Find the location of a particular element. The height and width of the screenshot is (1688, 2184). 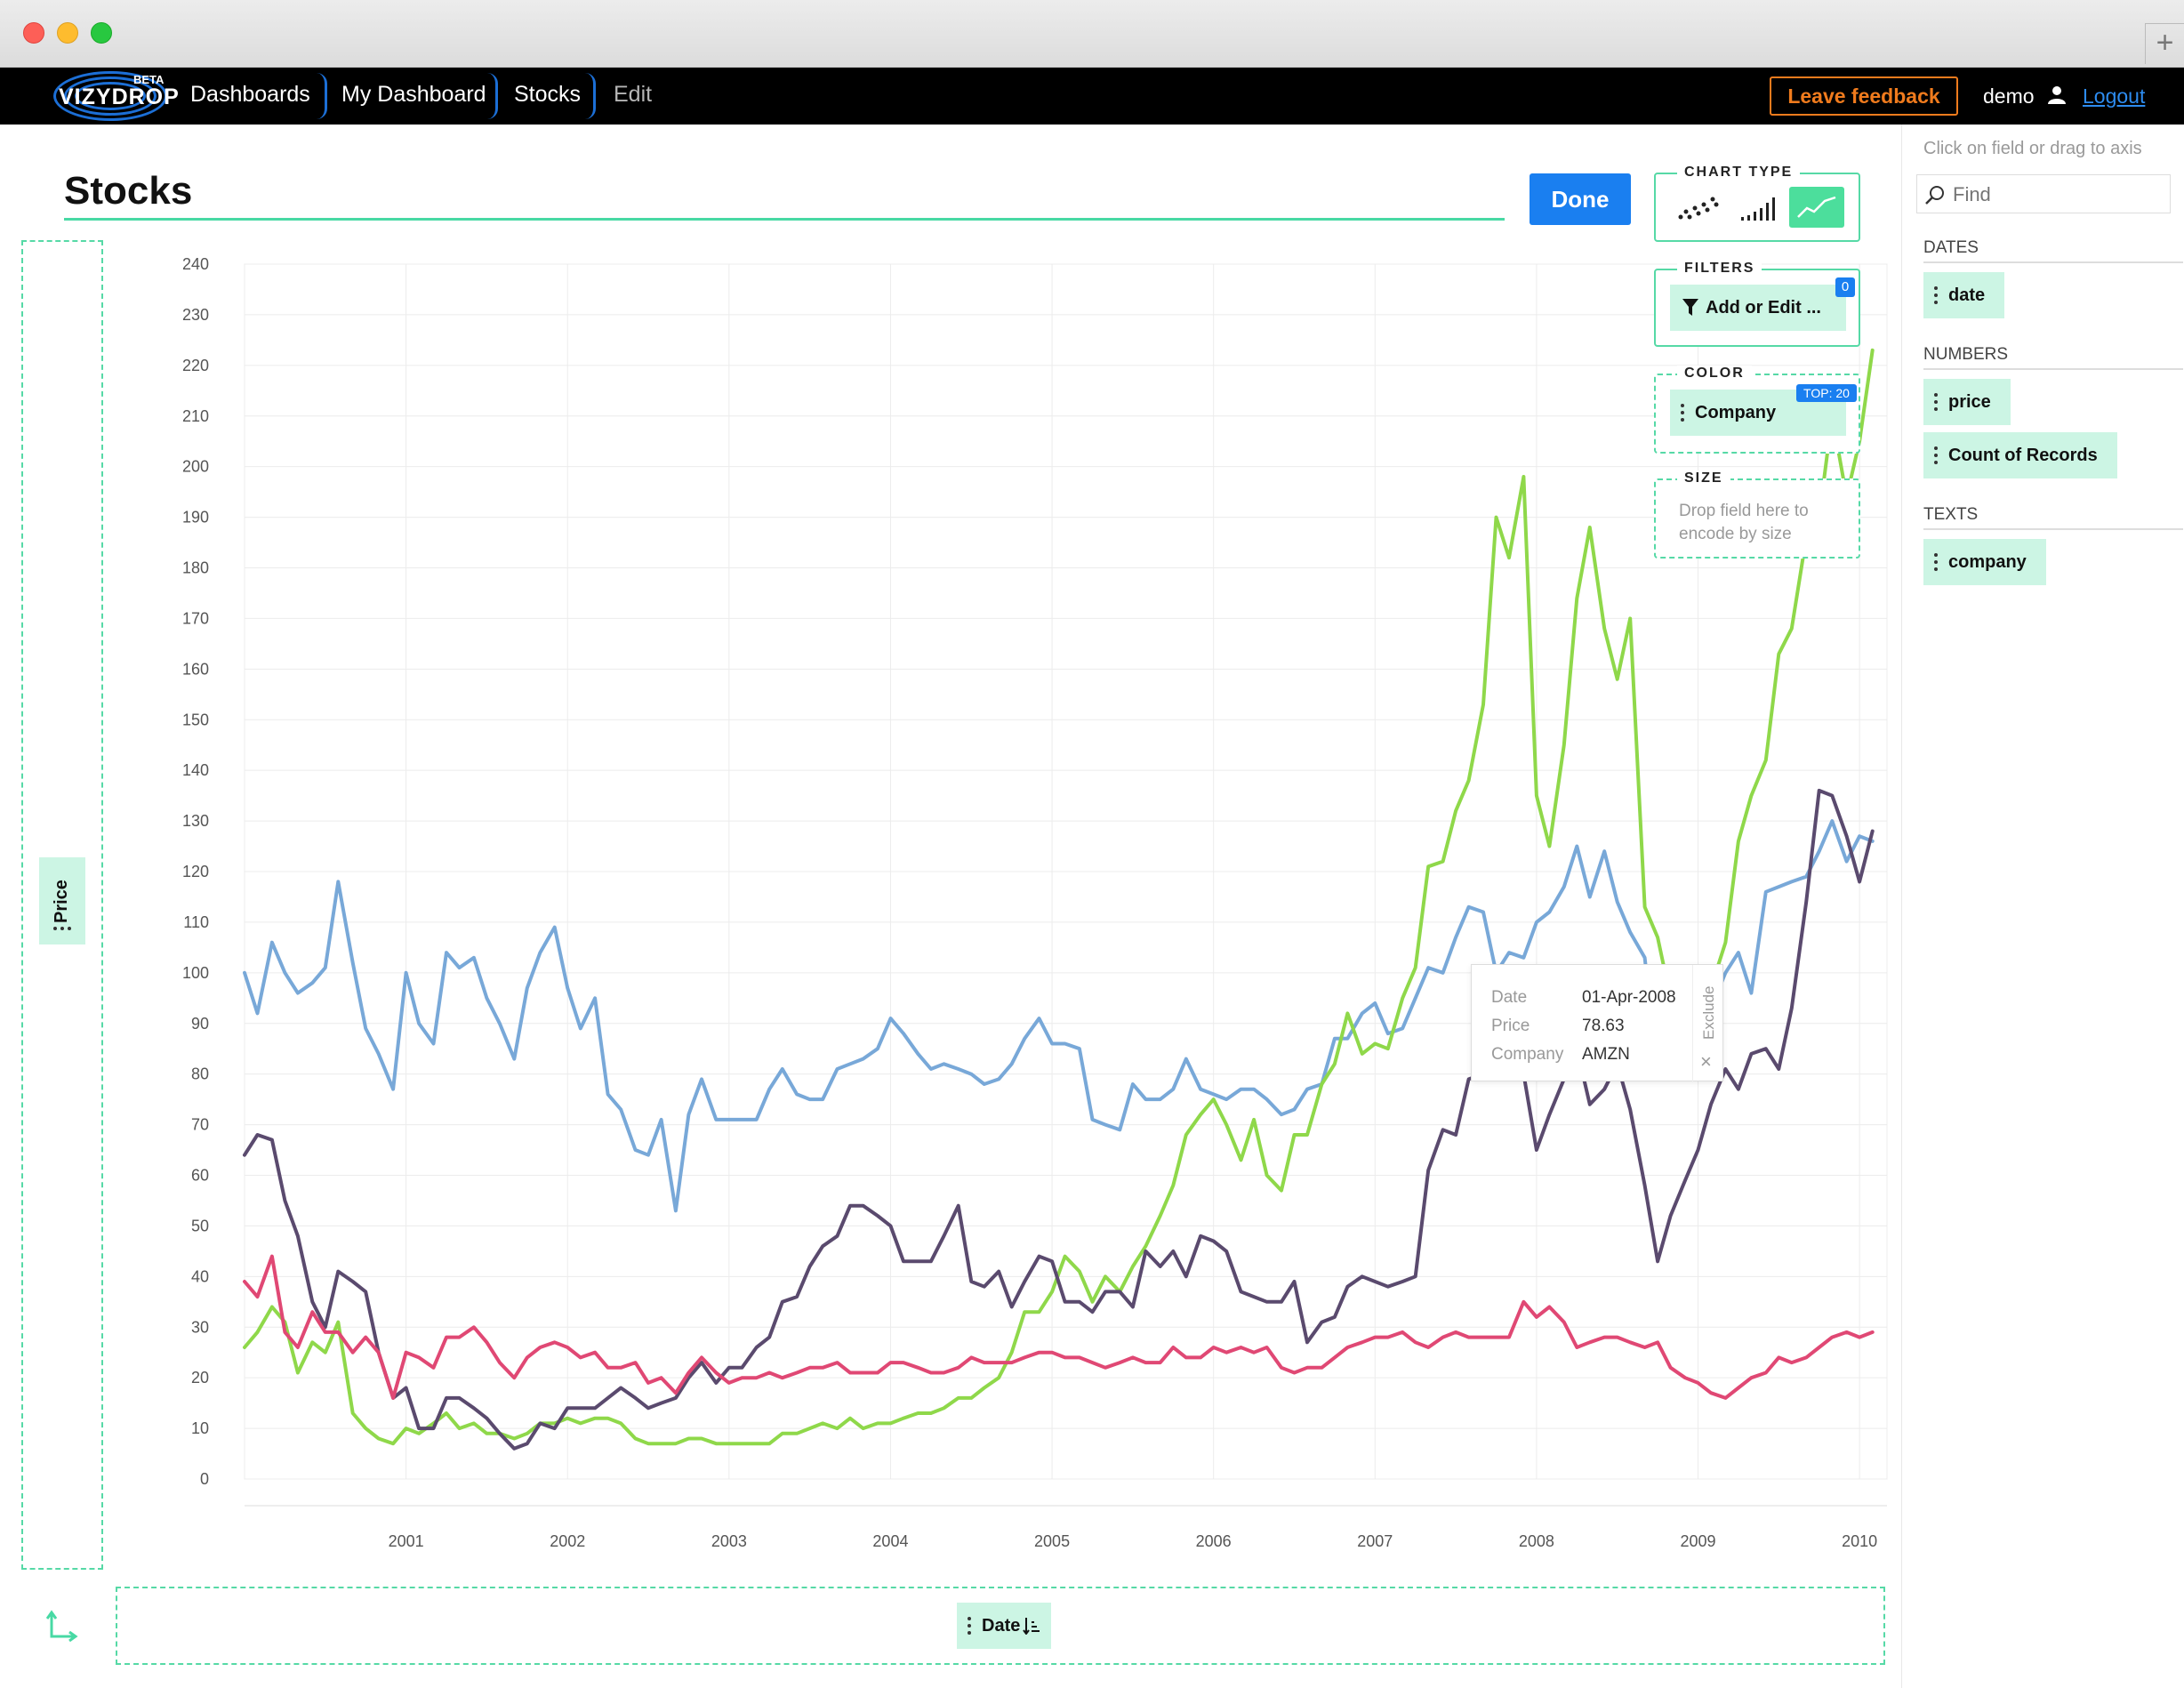

y-tick-label: 150 is located at coordinates (195, 719).